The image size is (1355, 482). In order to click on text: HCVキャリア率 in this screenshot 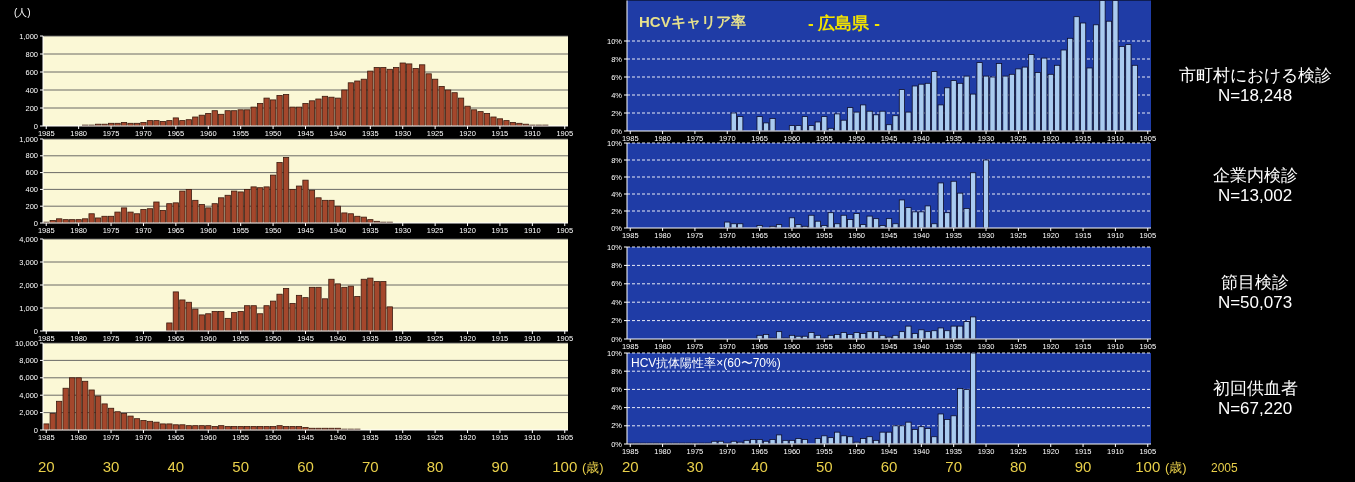, I will do `click(692, 21)`.